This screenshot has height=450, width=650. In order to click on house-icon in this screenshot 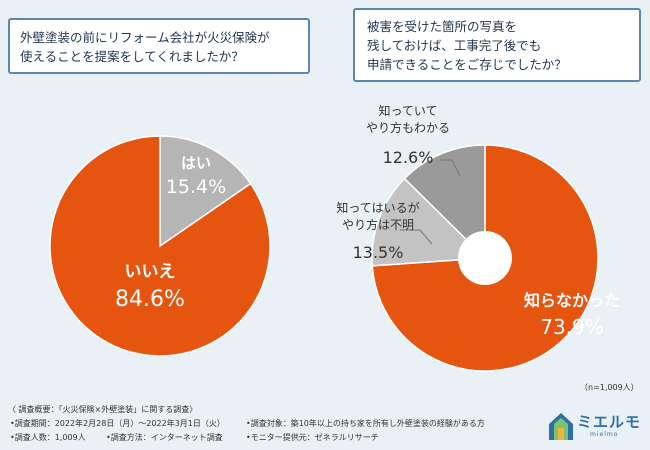, I will do `click(561, 426)`.